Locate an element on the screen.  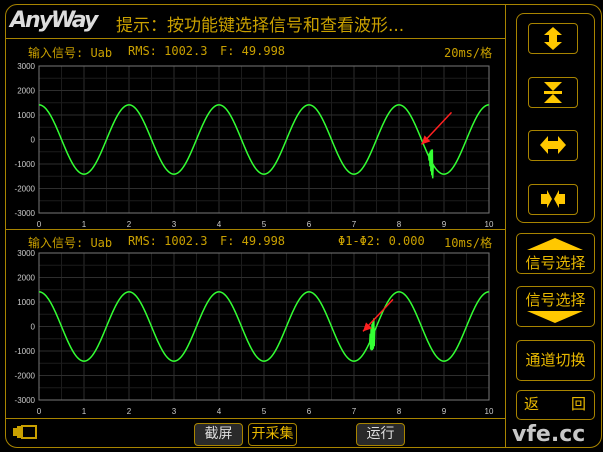
phase-diff: Φ1-Φ2: 0.000 is located at coordinates (381, 241).